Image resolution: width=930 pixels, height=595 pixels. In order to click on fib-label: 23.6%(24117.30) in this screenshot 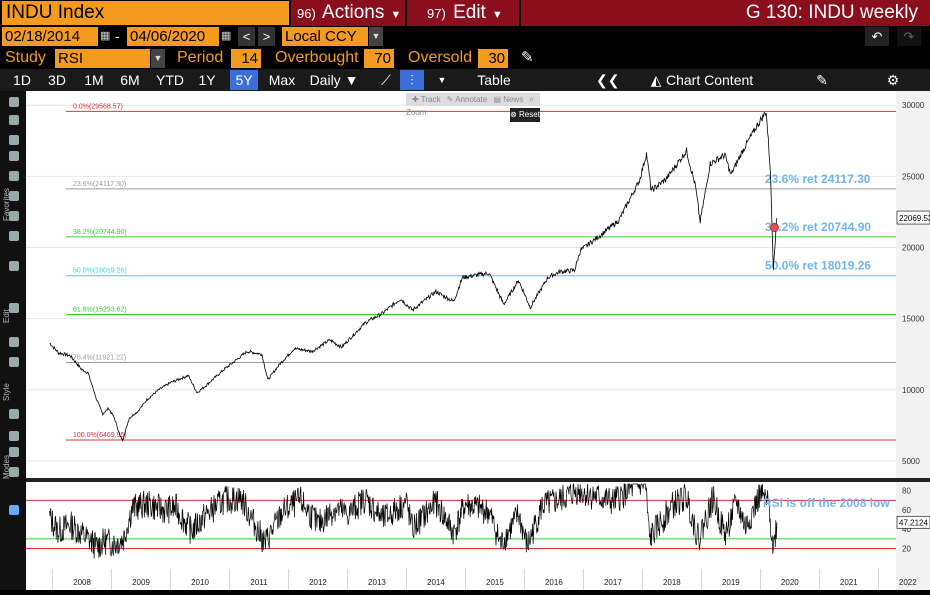, I will do `click(99, 184)`.